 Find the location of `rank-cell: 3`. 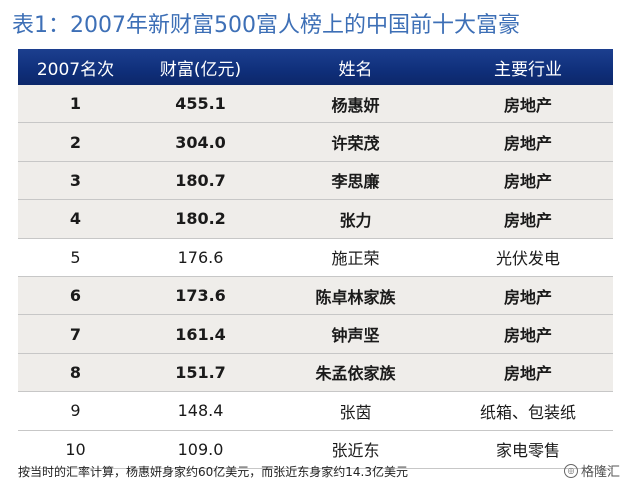

rank-cell: 3 is located at coordinates (75, 180).